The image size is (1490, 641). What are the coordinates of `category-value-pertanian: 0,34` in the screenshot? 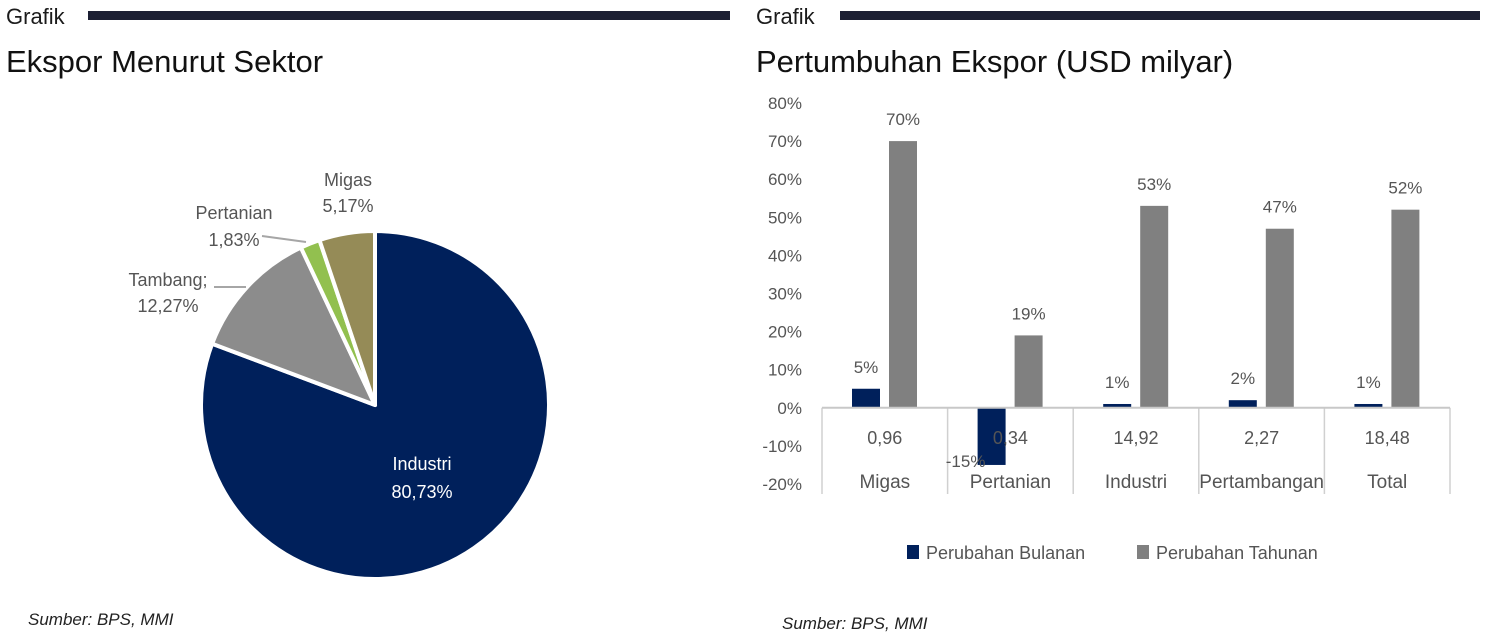 It's located at (1010, 438).